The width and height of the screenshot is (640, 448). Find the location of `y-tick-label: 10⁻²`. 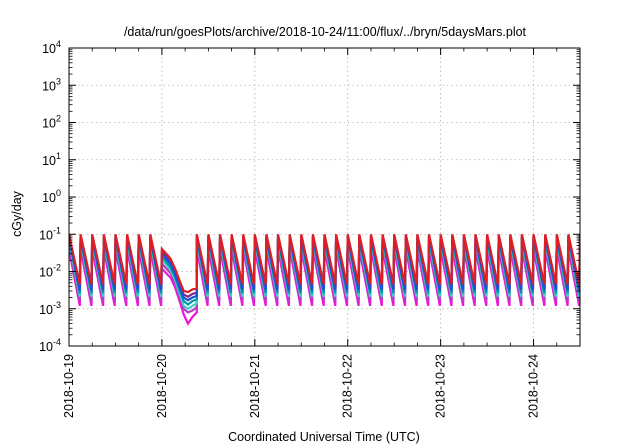

y-tick-label: 10⁻² is located at coordinates (50, 271).